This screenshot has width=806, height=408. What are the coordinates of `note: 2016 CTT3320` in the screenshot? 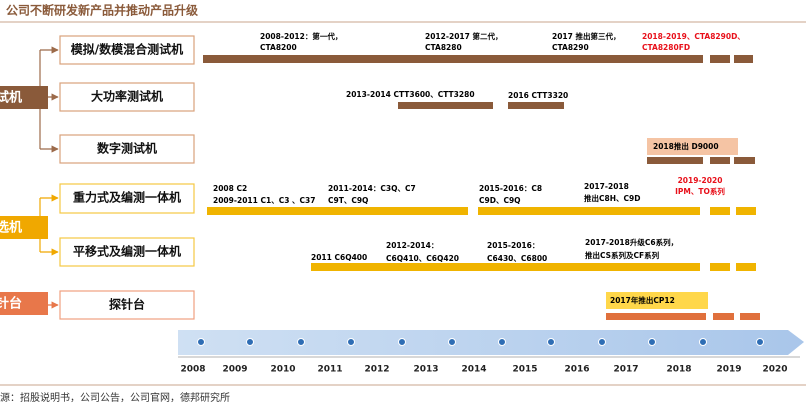 It's located at (538, 95).